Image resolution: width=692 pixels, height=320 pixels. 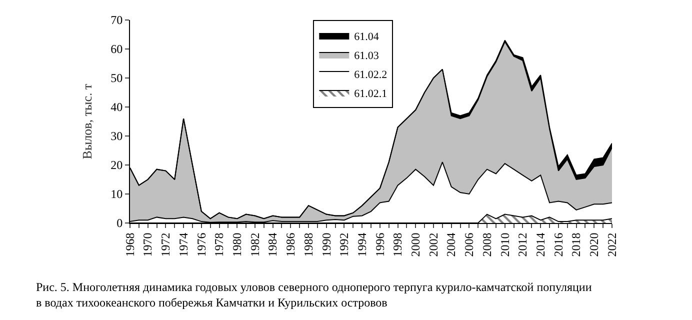 I want to click on y-tick-label: 10, so click(x=116, y=194).